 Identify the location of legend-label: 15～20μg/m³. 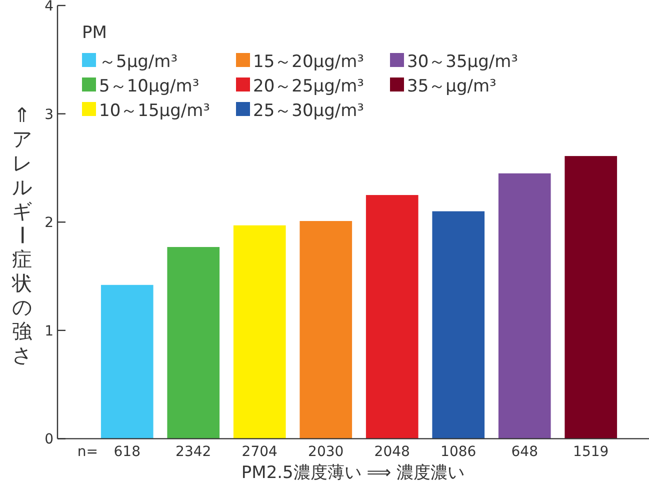
(308, 62).